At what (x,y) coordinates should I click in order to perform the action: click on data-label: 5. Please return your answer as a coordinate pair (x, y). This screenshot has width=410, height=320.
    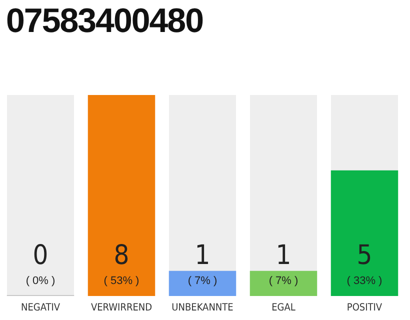
    Looking at the image, I should click on (364, 255).